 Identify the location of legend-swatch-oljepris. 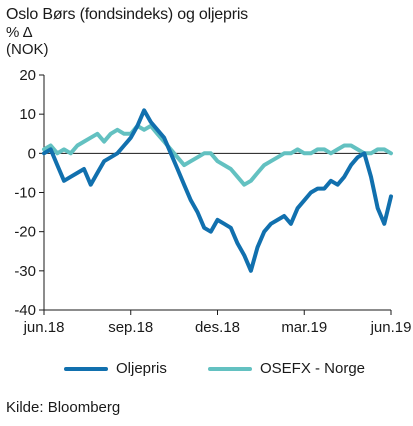
(86, 368).